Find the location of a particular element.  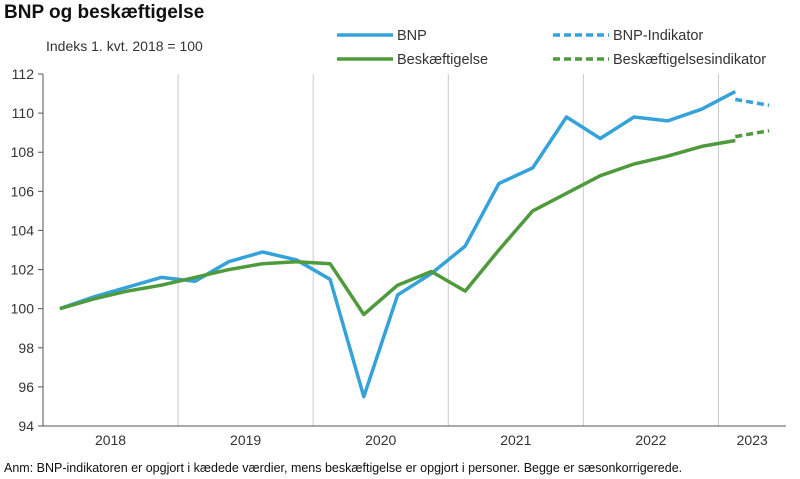

y-axis-label: Indeks 1. kvt. 2018 = 100 is located at coordinates (124, 46).